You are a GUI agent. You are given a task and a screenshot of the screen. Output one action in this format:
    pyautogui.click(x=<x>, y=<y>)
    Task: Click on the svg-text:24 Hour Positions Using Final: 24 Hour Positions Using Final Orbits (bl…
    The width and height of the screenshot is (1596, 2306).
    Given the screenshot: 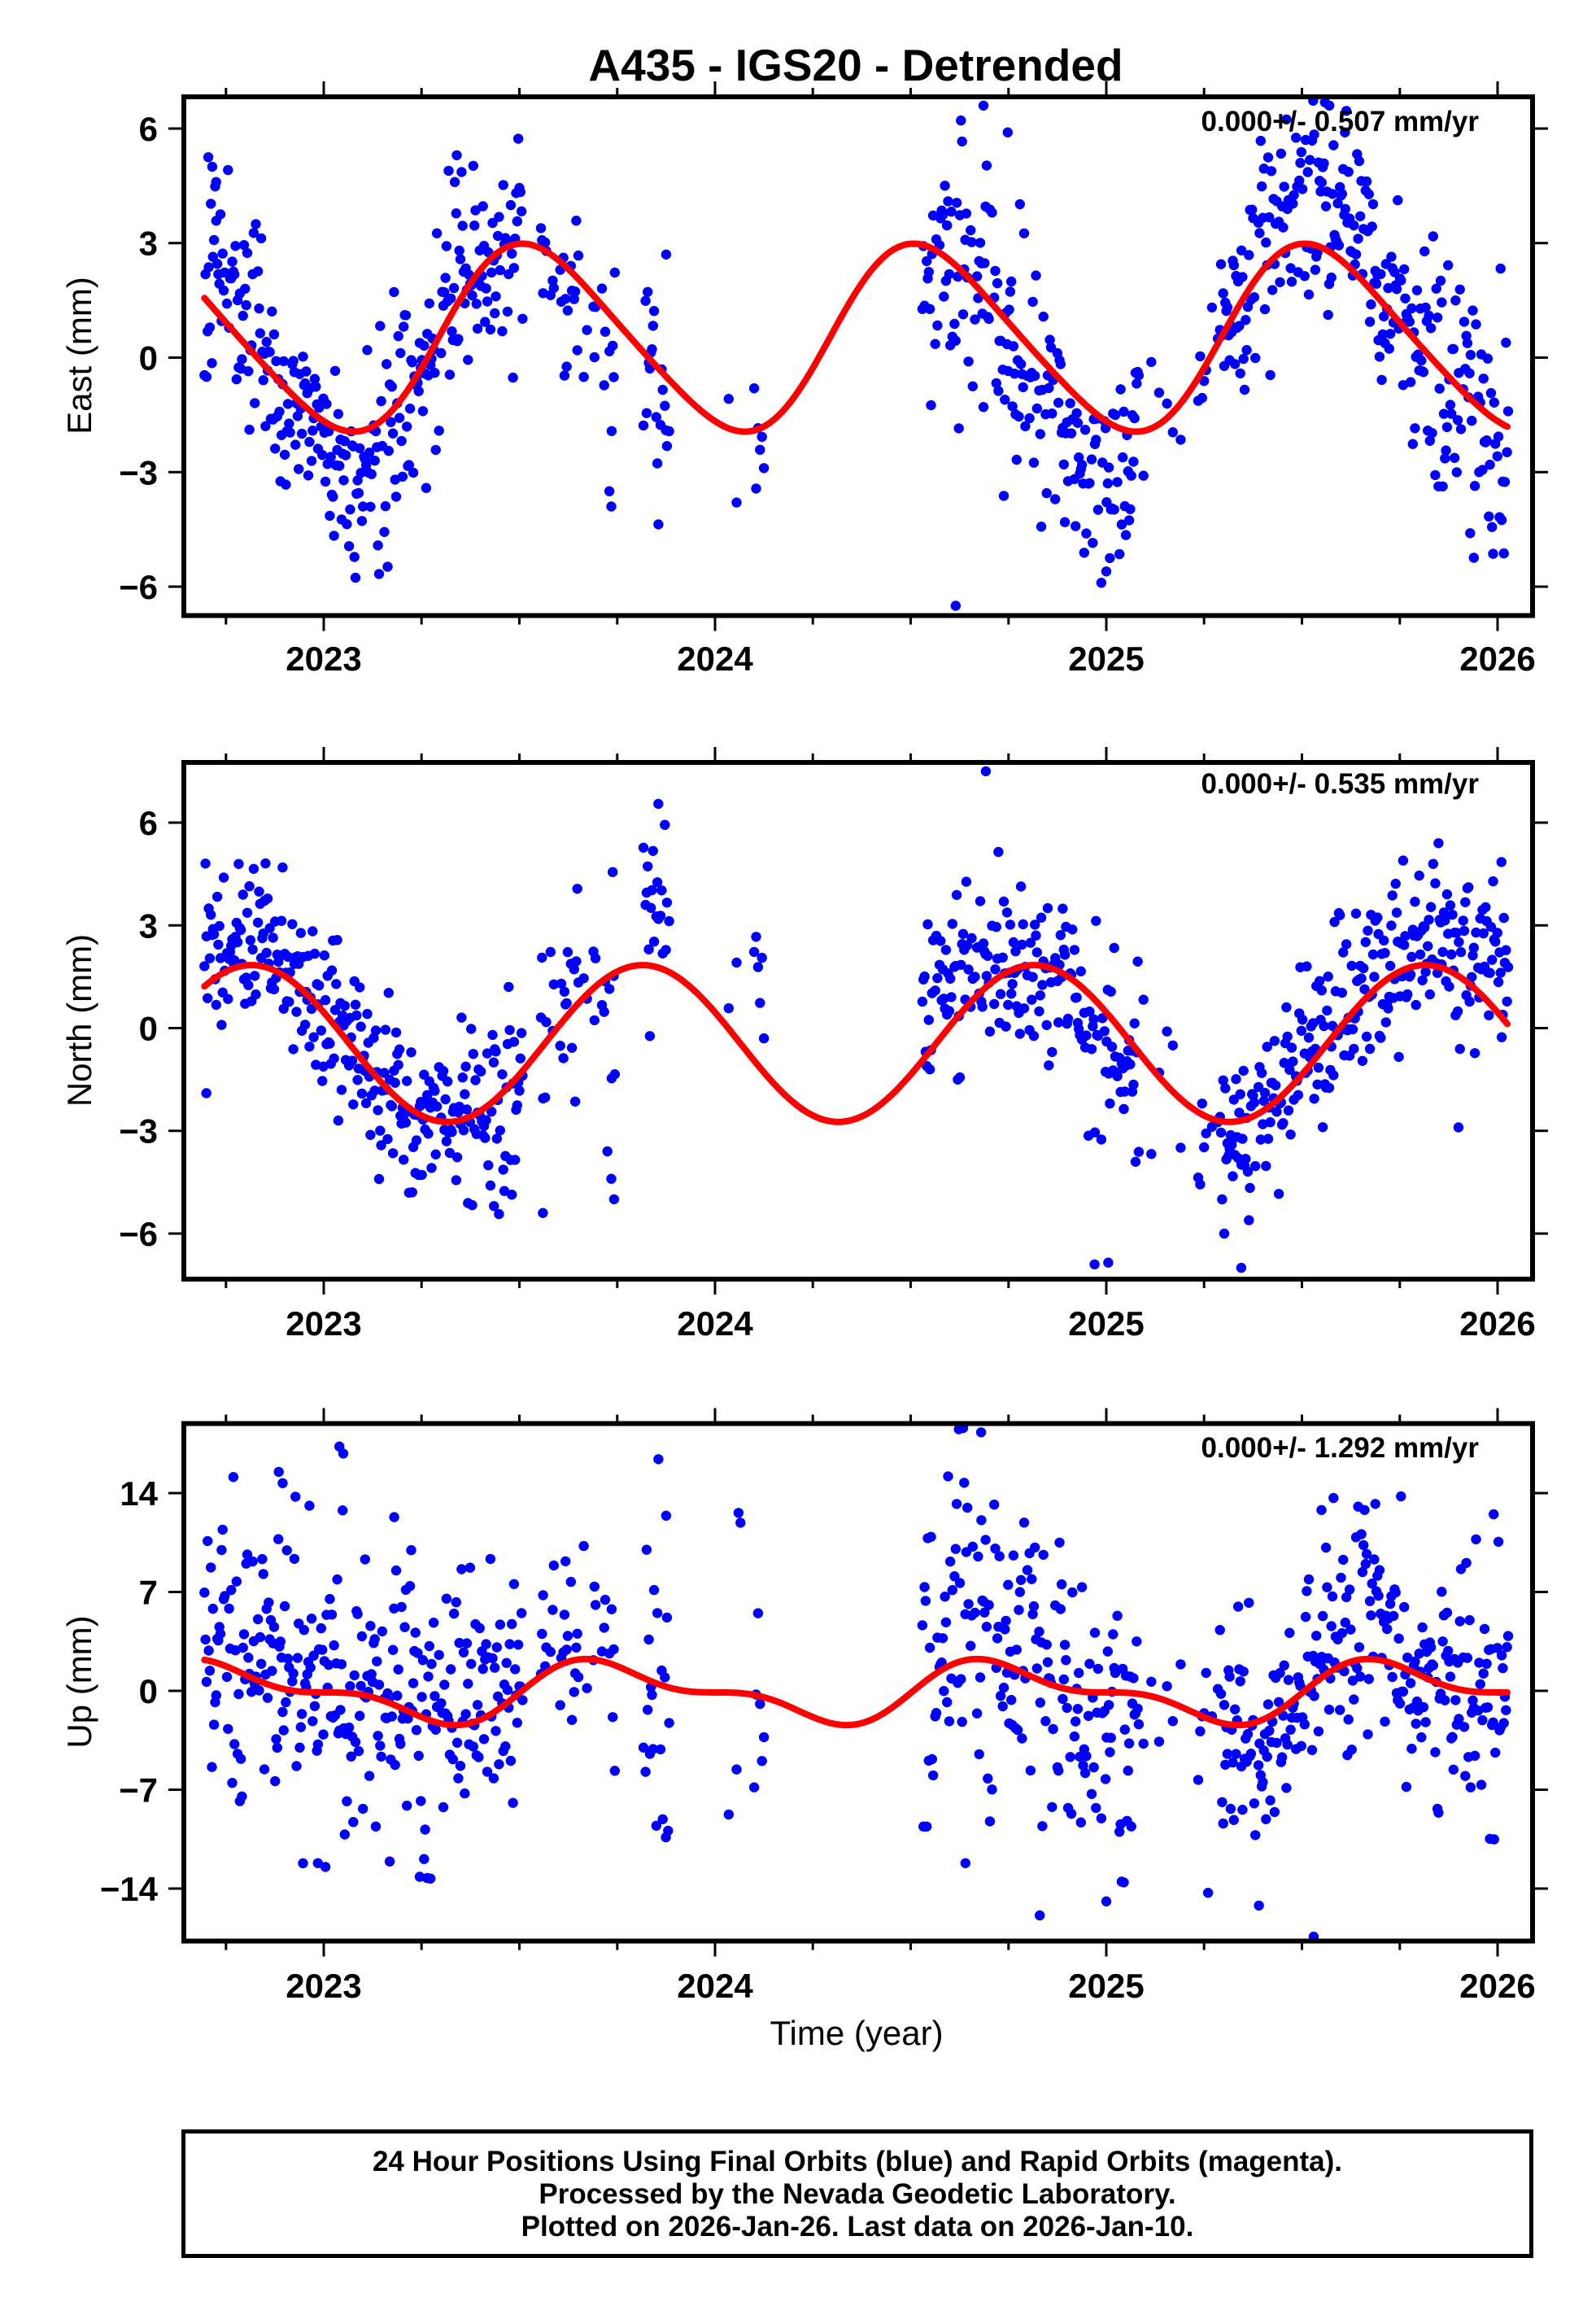 What is the action you would take?
    pyautogui.click(x=857, y=2161)
    